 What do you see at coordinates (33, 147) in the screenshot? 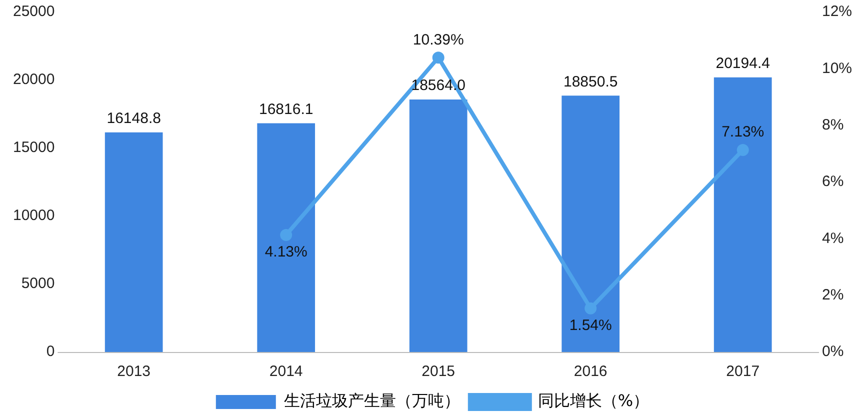
I see `y-tick-label: 15000` at bounding box center [33, 147].